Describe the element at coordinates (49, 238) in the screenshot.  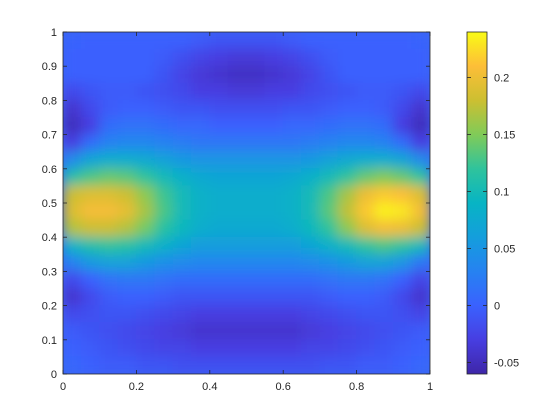
I see `y-tick-label: 0.4` at that location.